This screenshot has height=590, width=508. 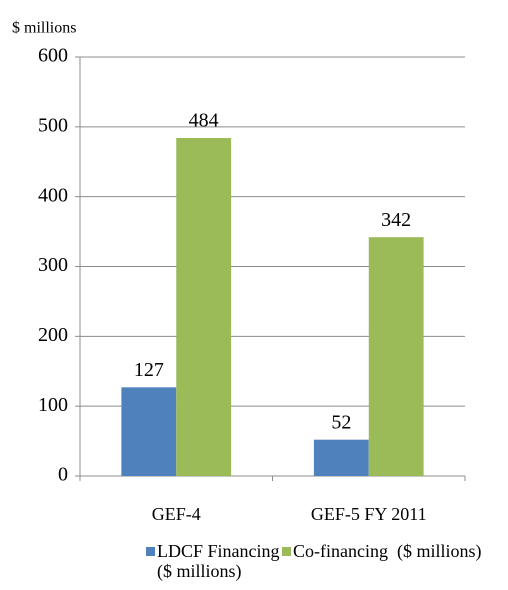 What do you see at coordinates (53, 56) in the screenshot?
I see `y-tick-label: 600` at bounding box center [53, 56].